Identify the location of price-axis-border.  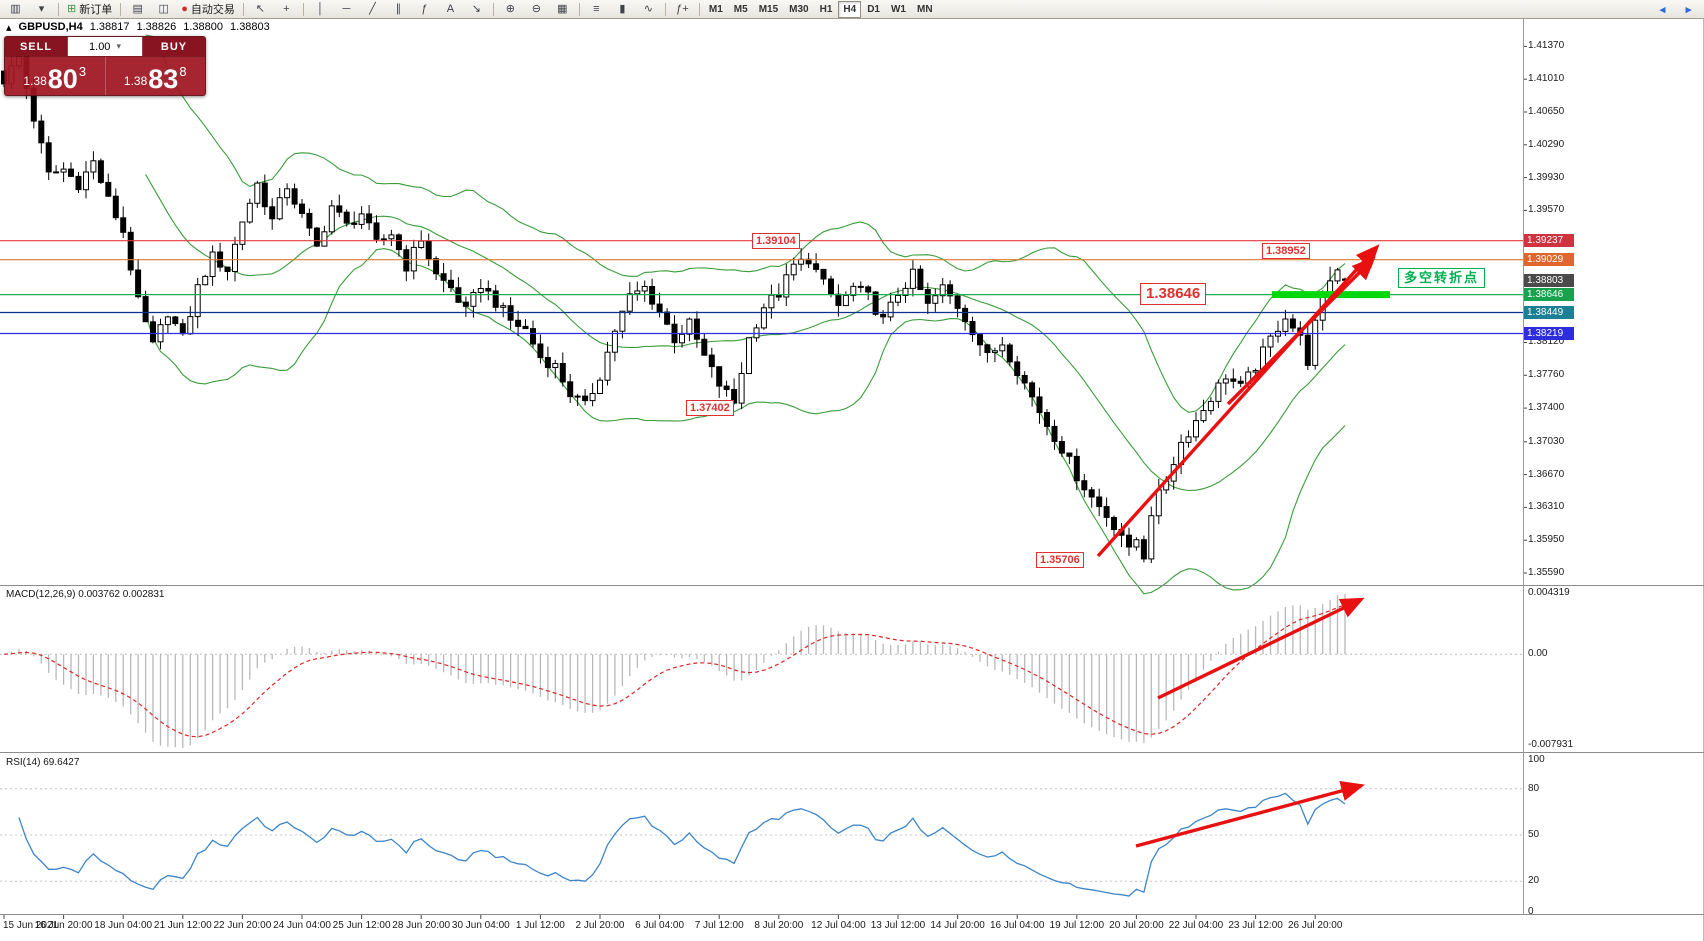
(1523, 466).